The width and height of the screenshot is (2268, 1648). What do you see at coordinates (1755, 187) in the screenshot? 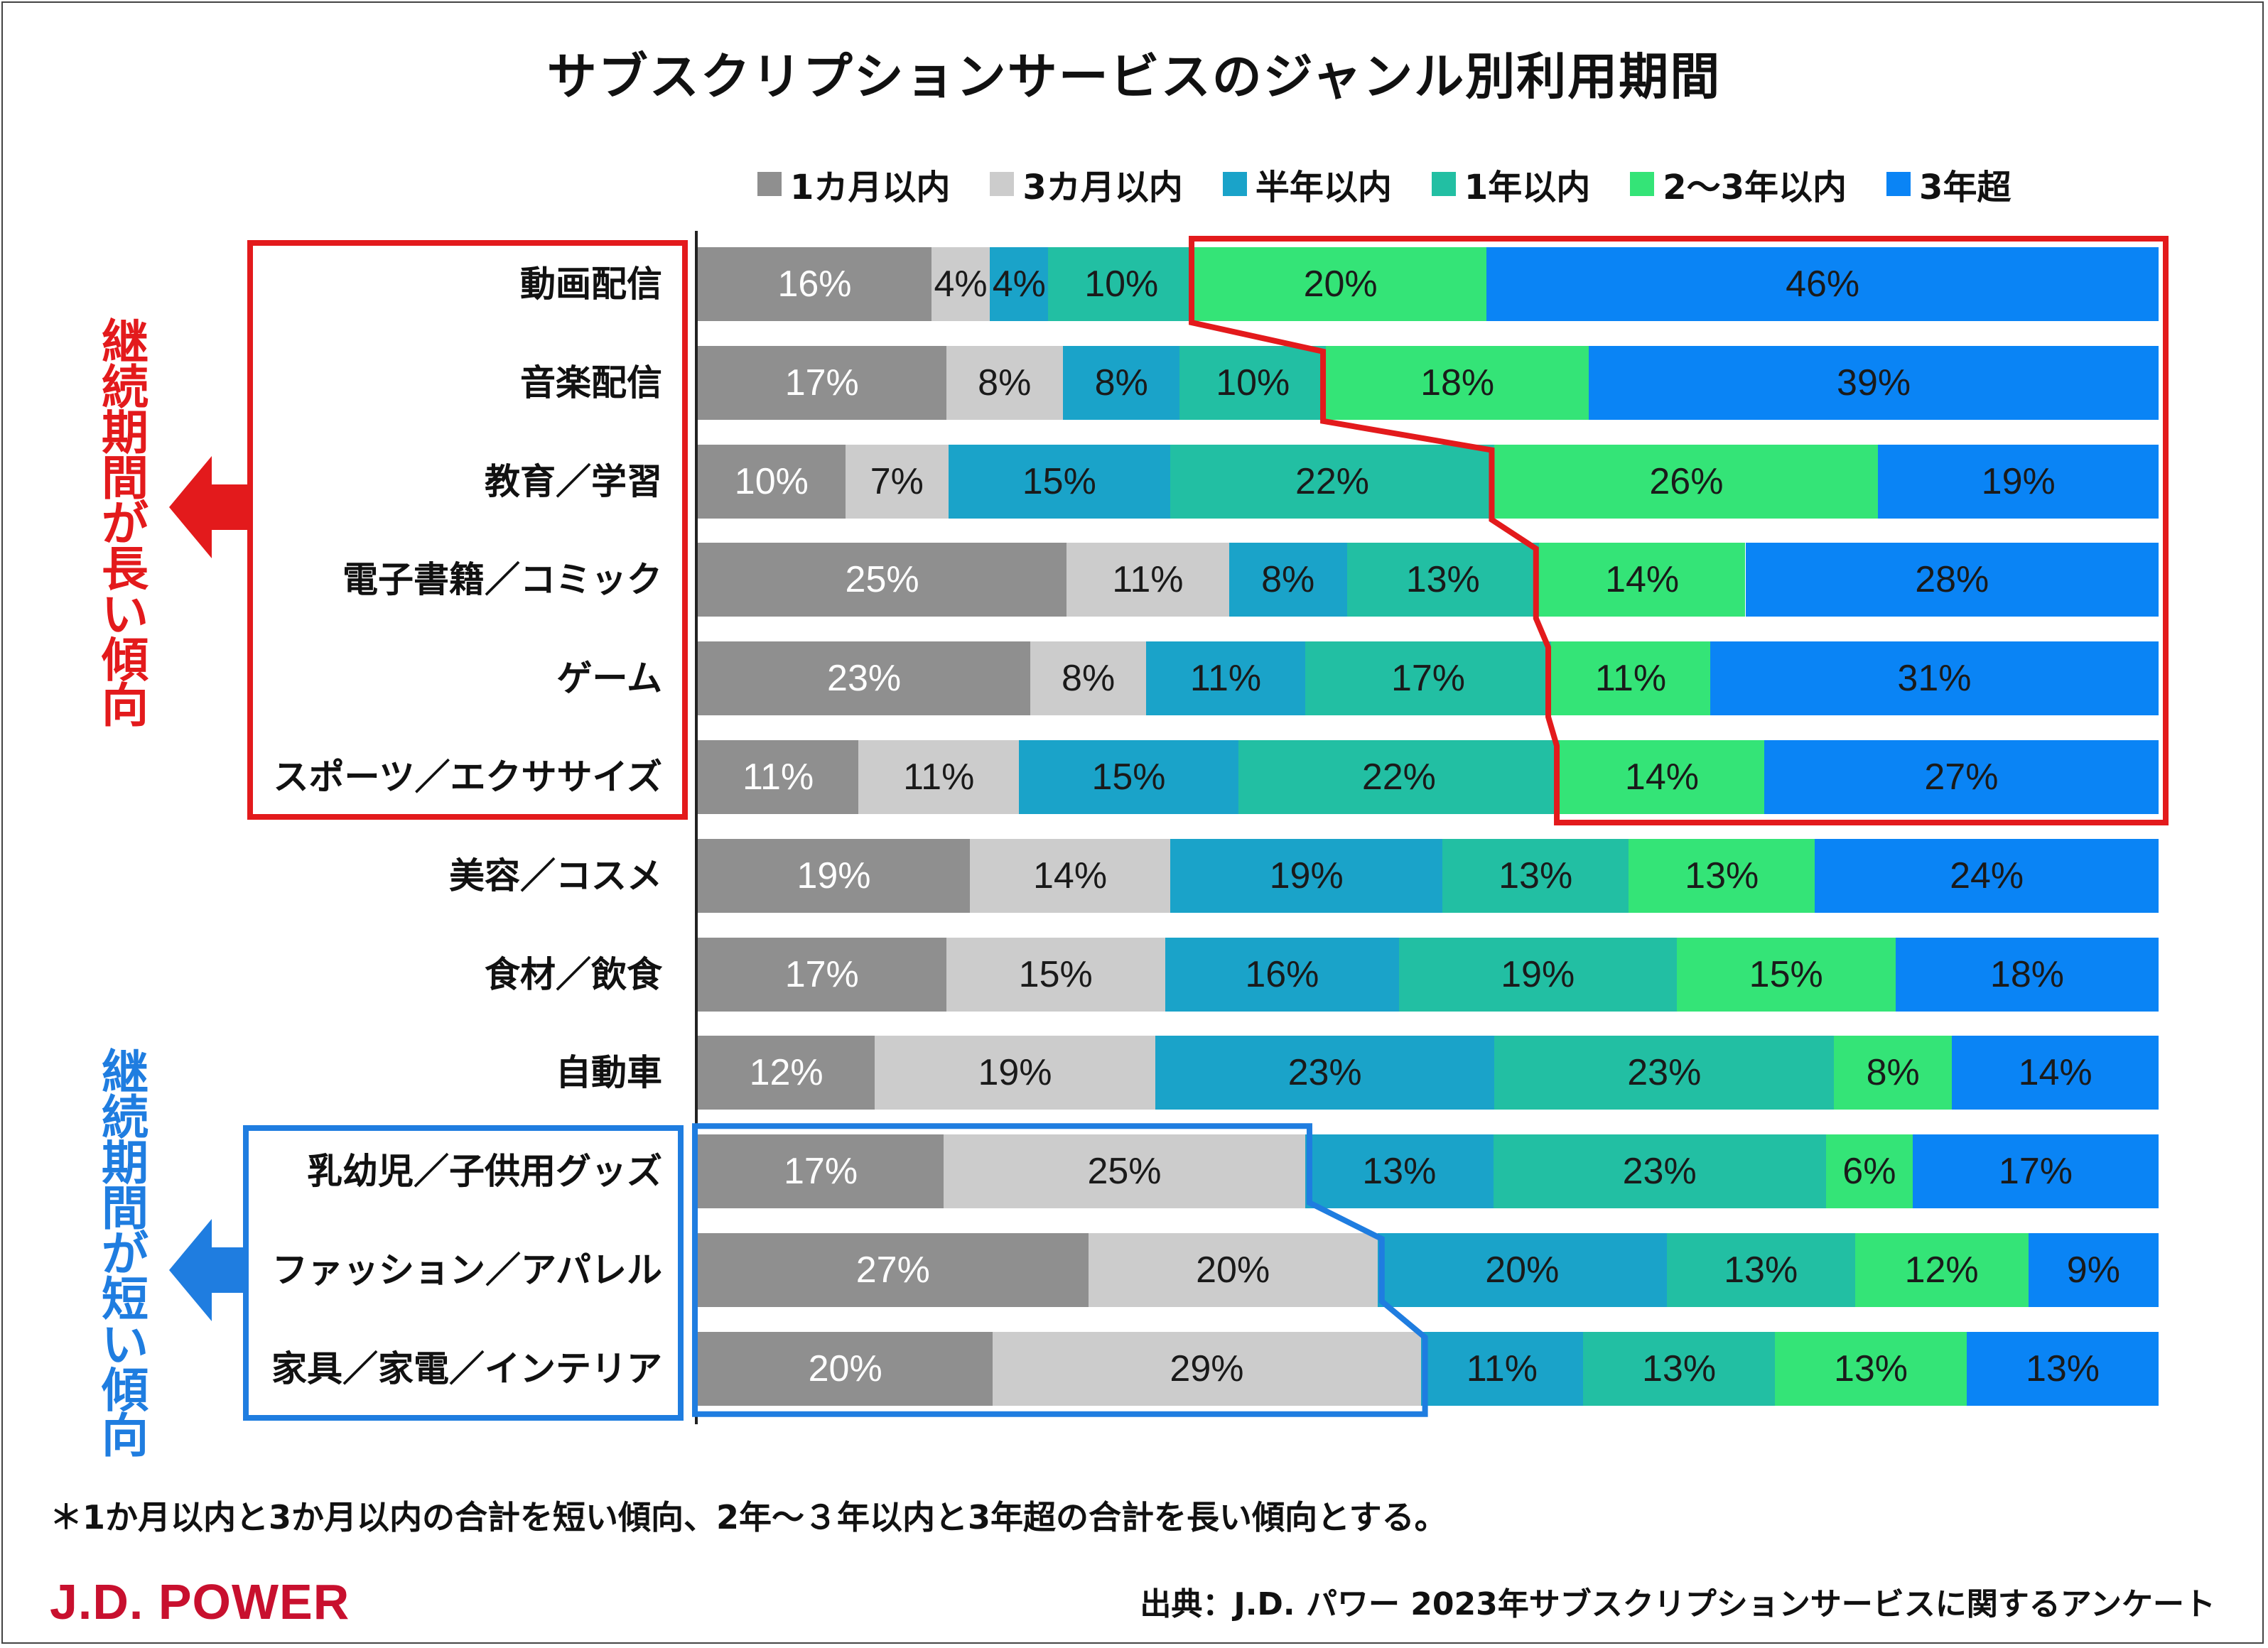
I see `legend-label-2-3y: 2～3年以内` at bounding box center [1755, 187].